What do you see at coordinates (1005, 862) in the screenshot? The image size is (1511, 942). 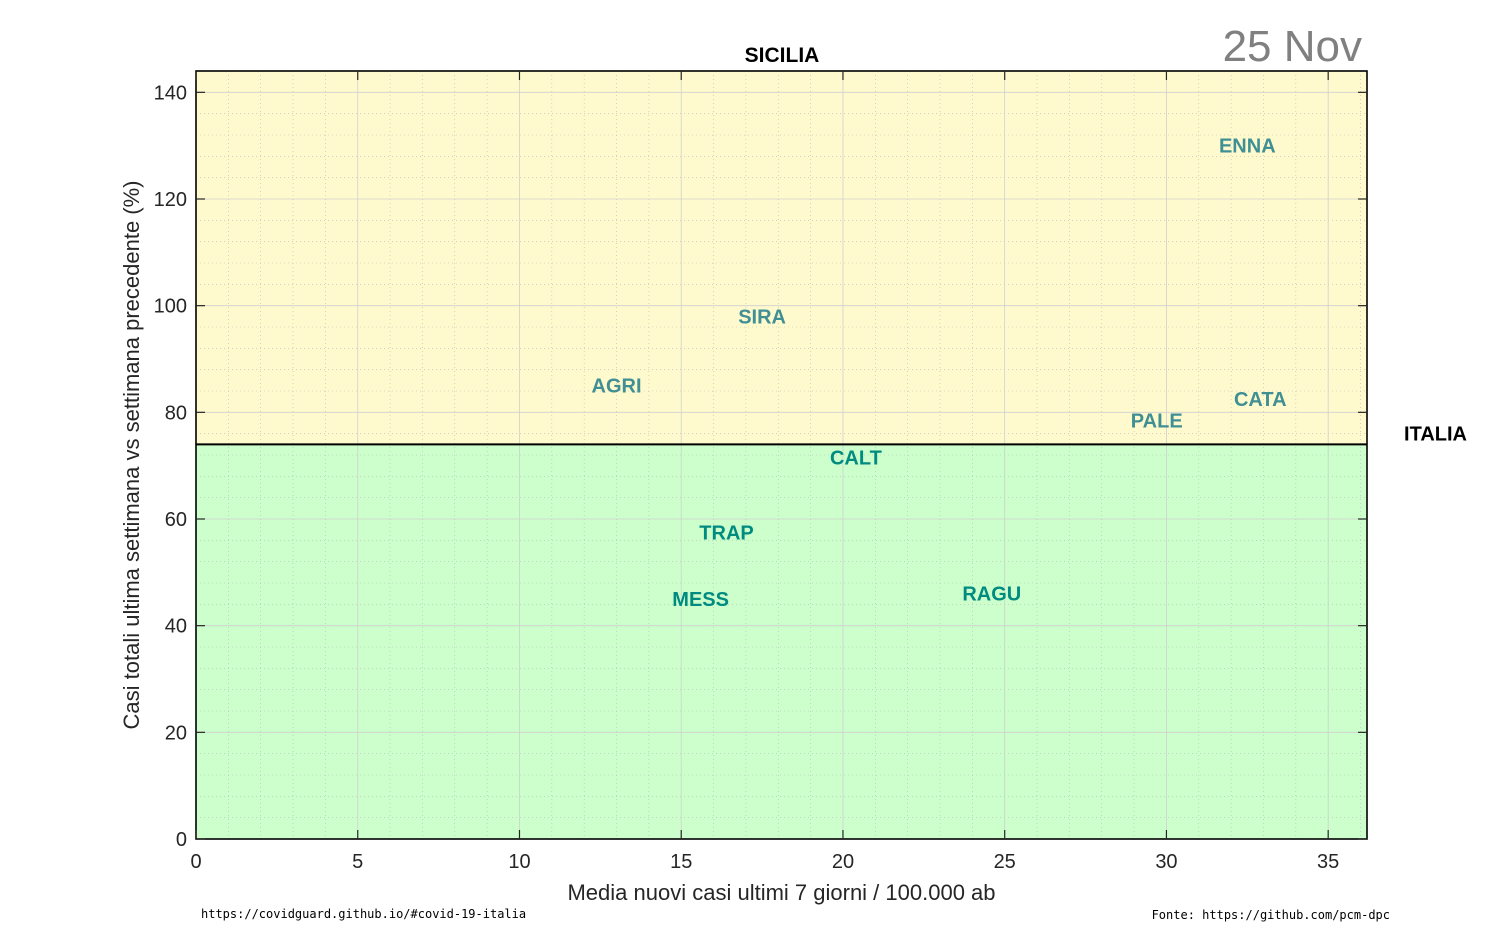 I see `x-tick-label: 25` at bounding box center [1005, 862].